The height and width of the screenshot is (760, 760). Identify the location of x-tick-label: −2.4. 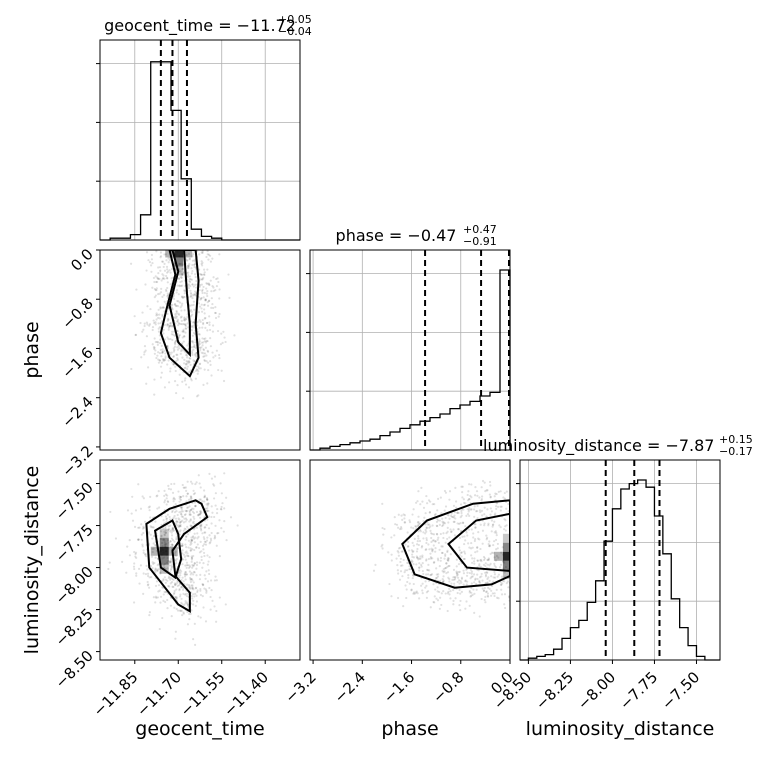
(350, 687).